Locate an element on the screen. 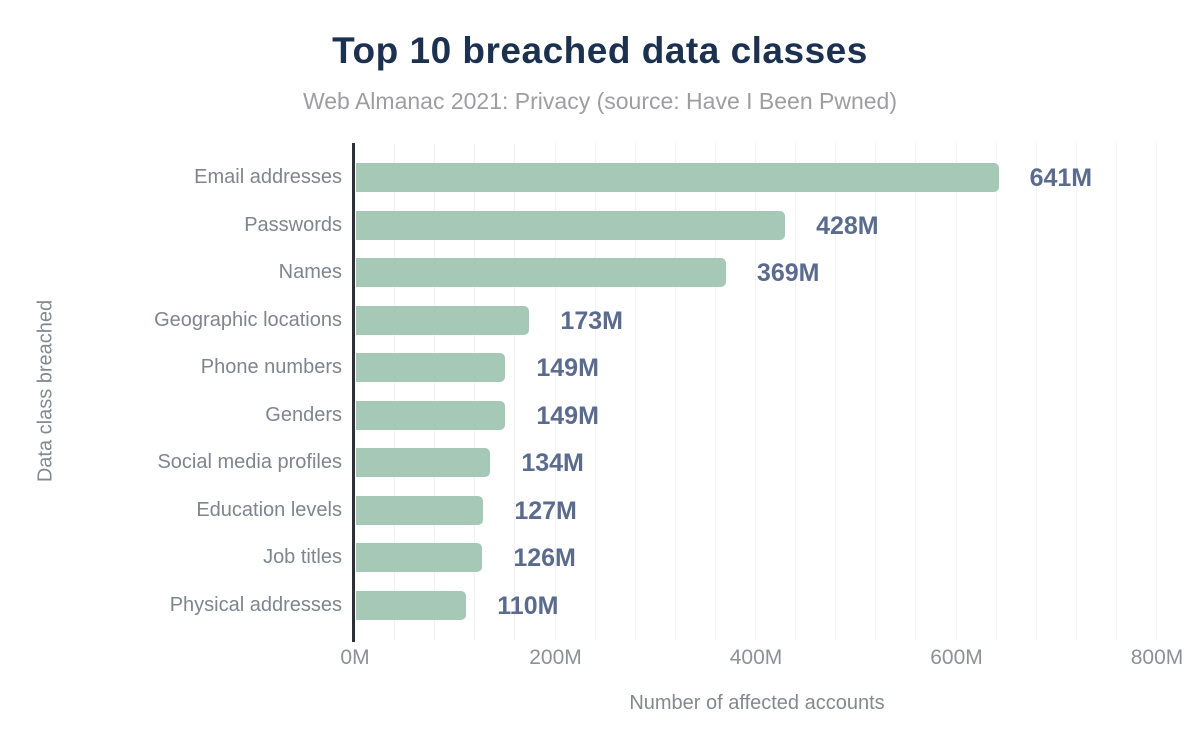 This screenshot has height=742, width=1200. x-tick-label: 200M is located at coordinates (555, 657).